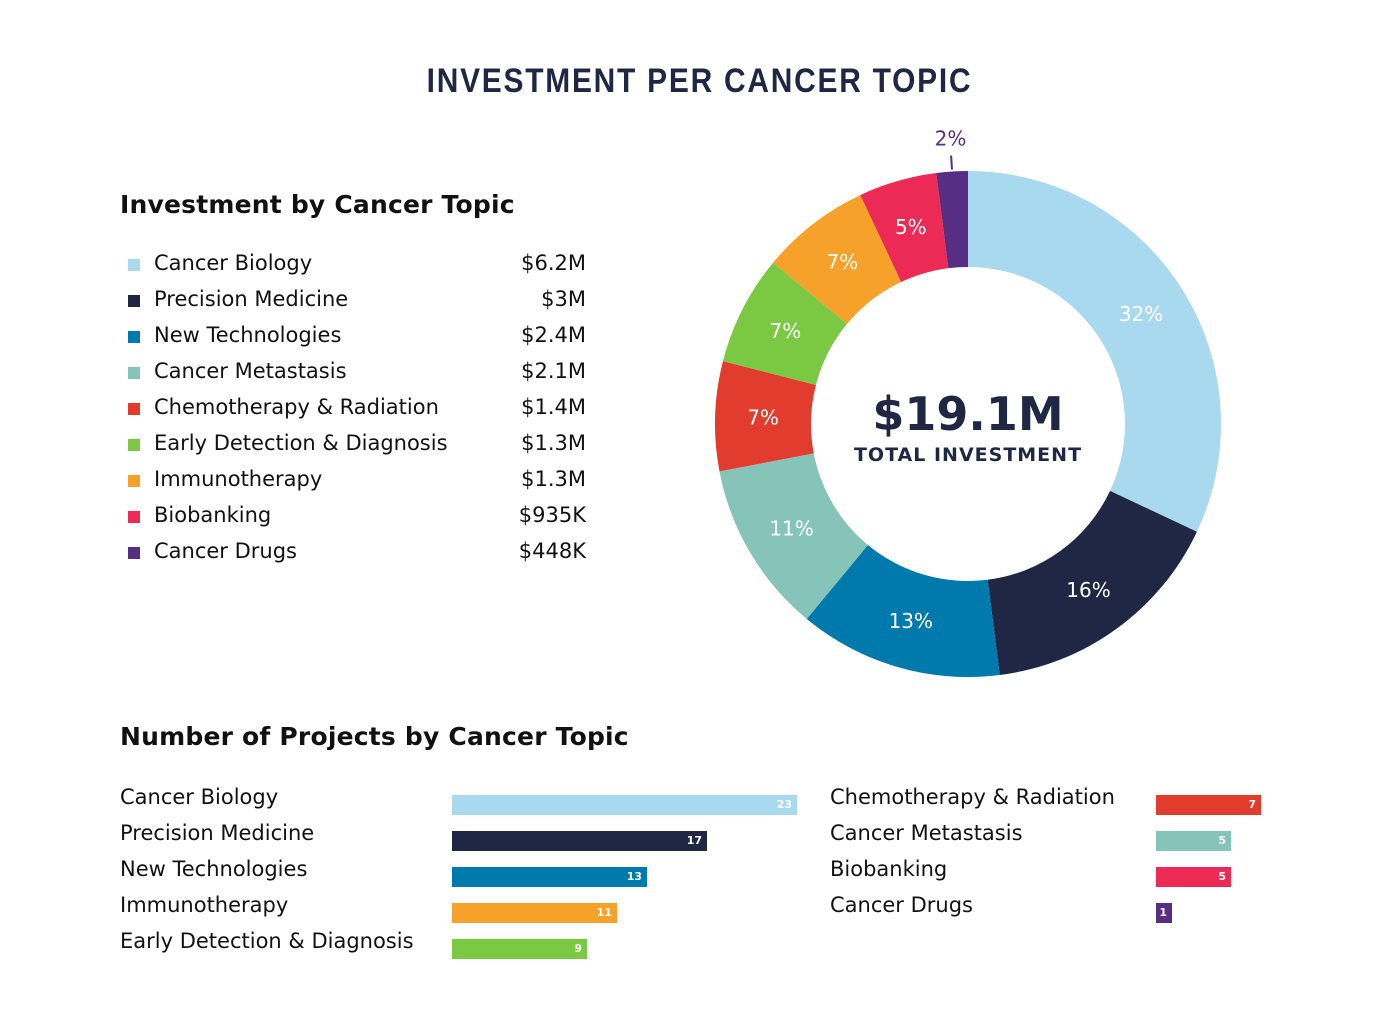 The image size is (1399, 1022). What do you see at coordinates (951, 139) in the screenshot?
I see `donut-slice-label: 2%` at bounding box center [951, 139].